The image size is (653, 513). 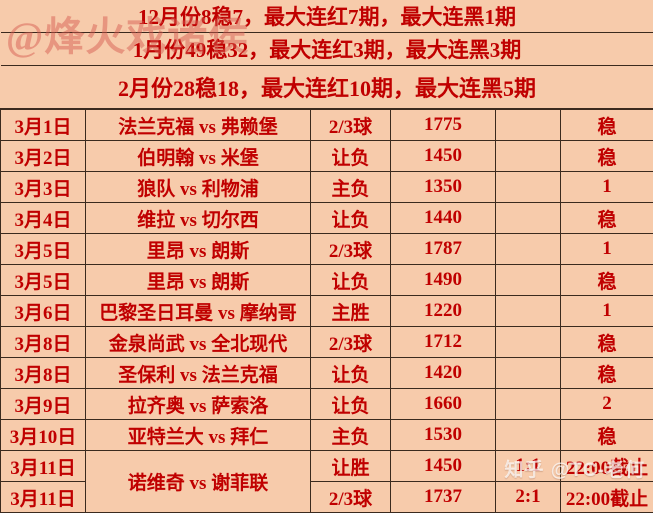 I want to click on cell-number: 1350, so click(x=443, y=187).